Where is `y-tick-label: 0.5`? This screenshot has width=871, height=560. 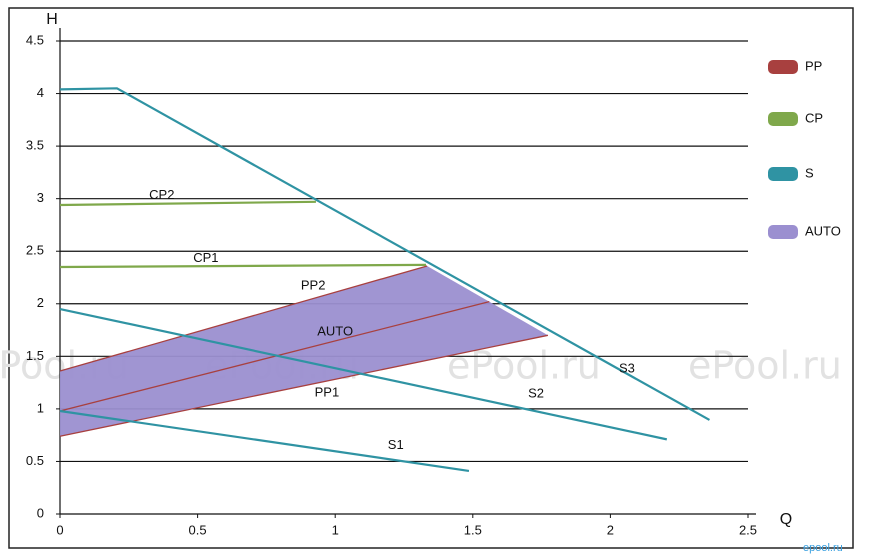
y-tick-label: 0.5 is located at coordinates (35, 460).